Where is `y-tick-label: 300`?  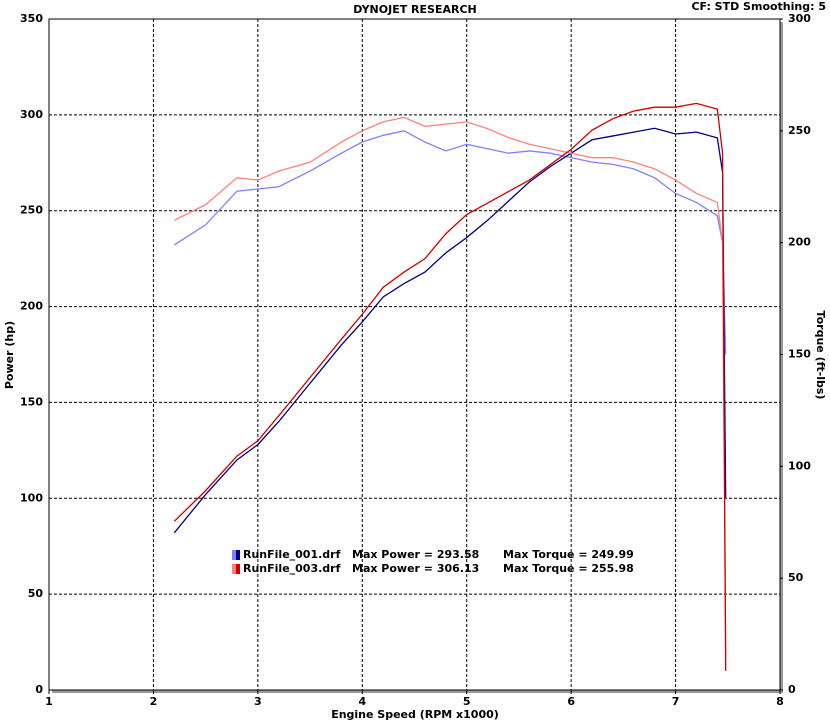
y-tick-label: 300 is located at coordinates (31, 114).